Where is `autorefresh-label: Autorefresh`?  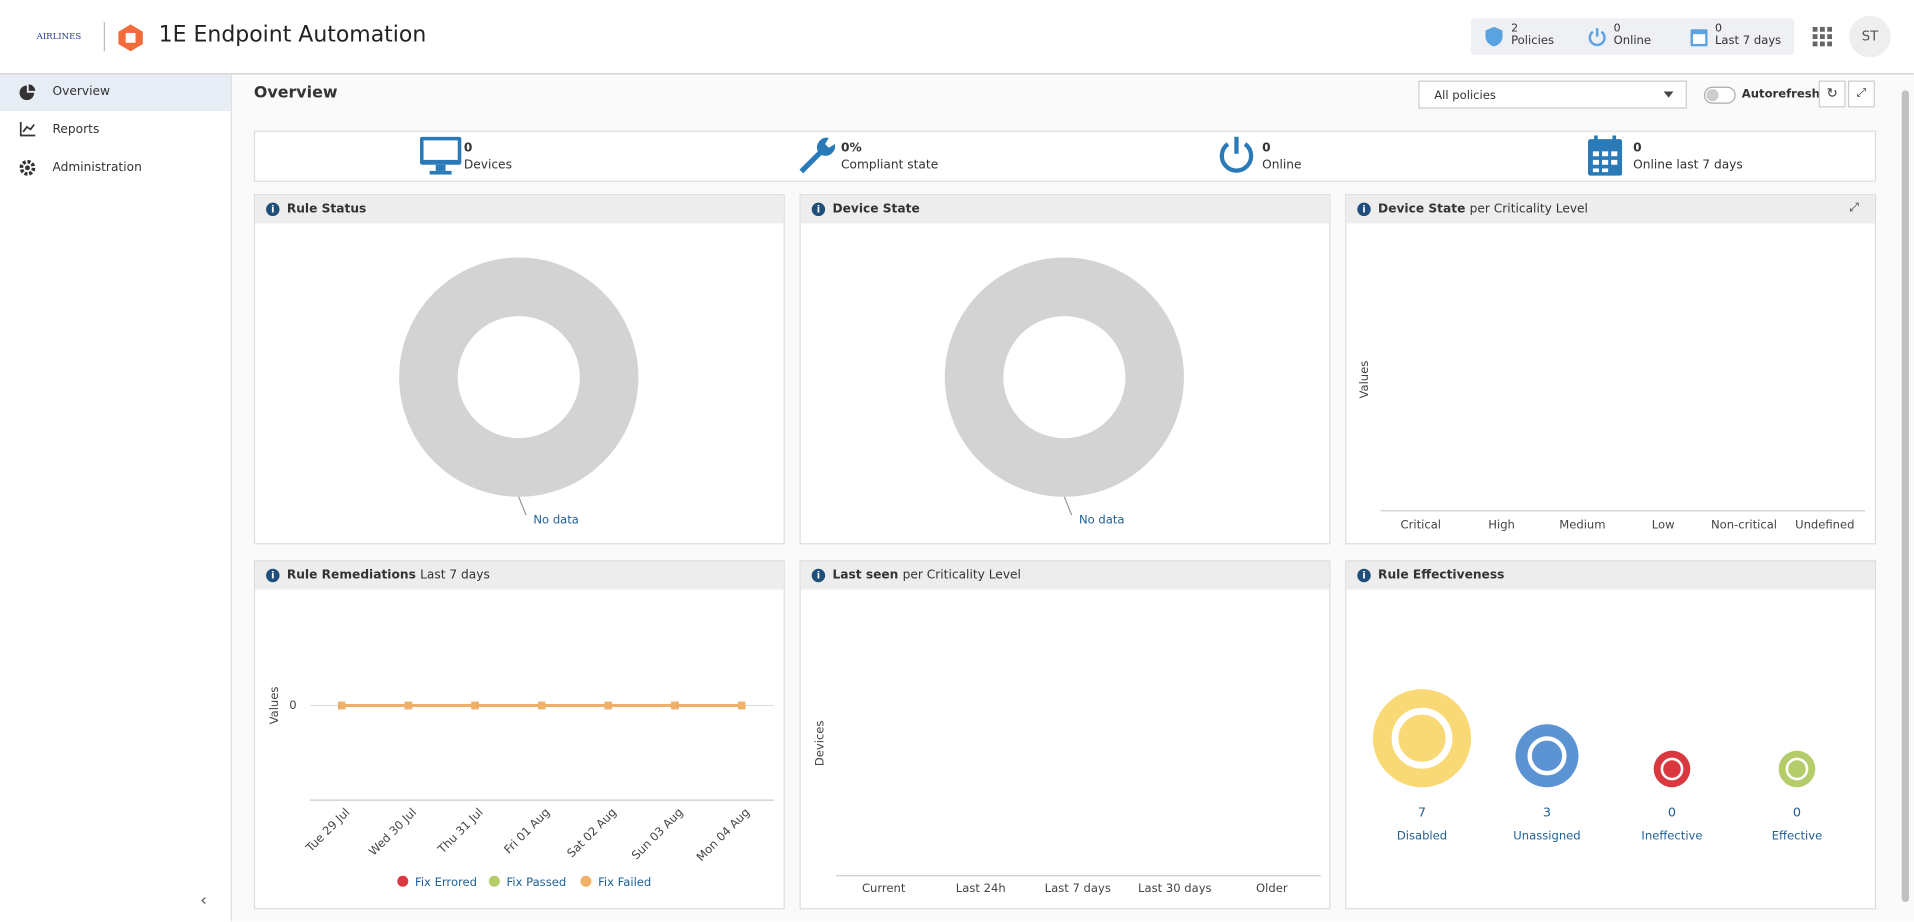
autorefresh-label: Autorefresh is located at coordinates (1780, 94).